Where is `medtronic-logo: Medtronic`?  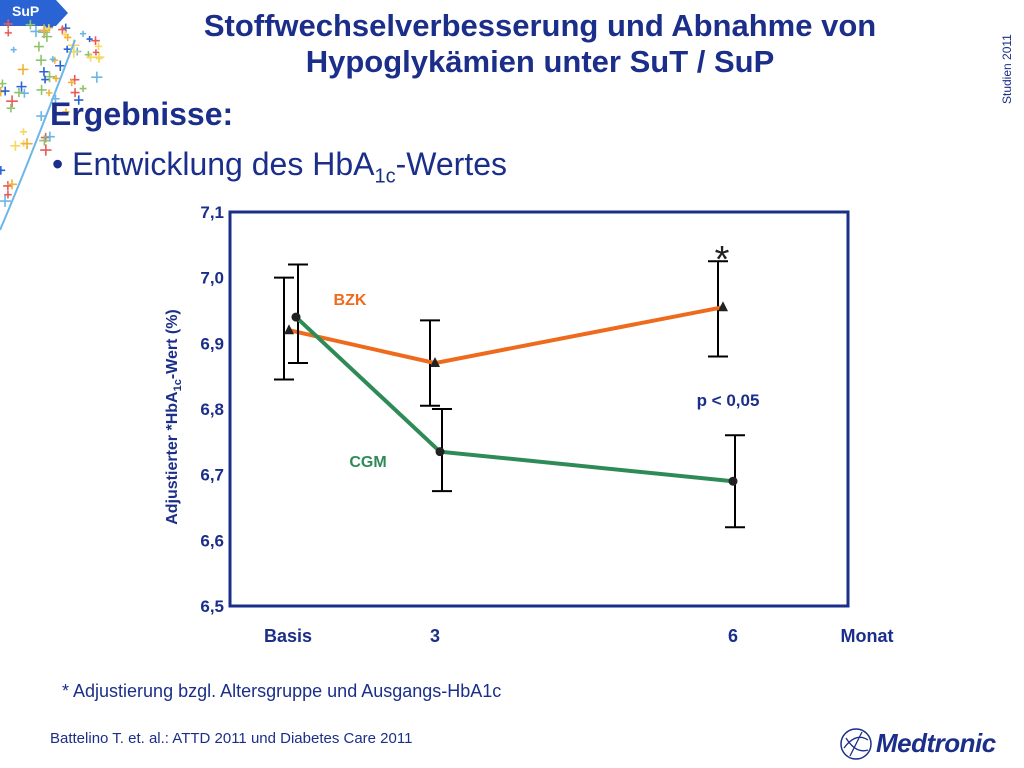
medtronic-logo: Medtronic is located at coordinates (936, 743).